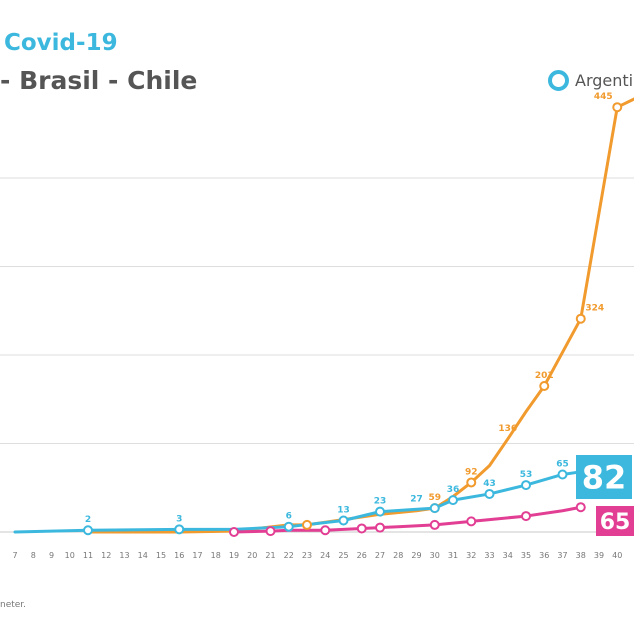 This screenshot has width=634, height=634. I want to click on data-label: 2, so click(88, 520).